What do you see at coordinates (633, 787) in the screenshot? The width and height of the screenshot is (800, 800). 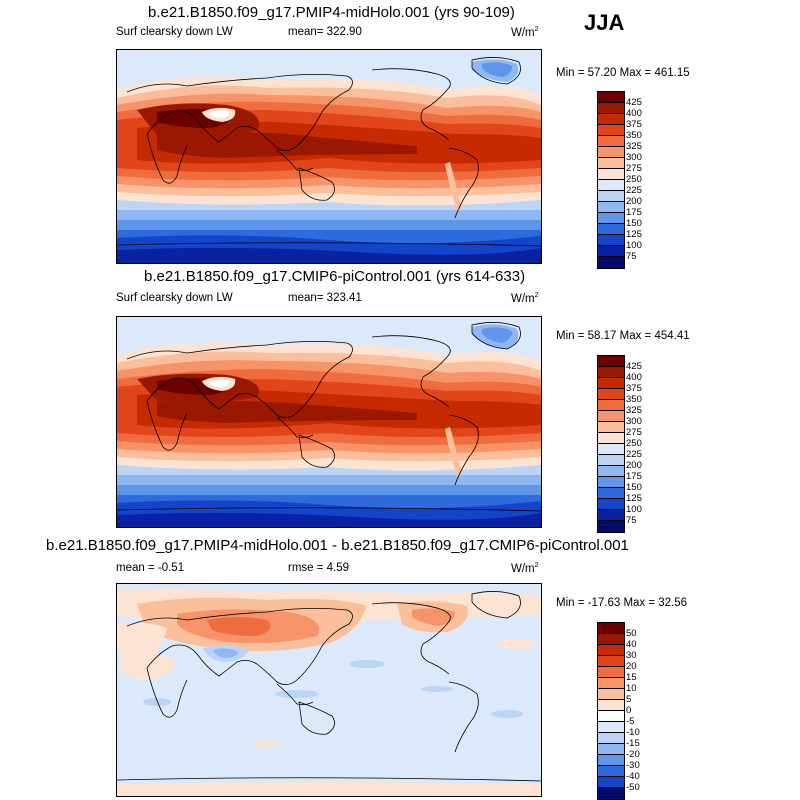 I see `panel3-cbar-label: -50` at bounding box center [633, 787].